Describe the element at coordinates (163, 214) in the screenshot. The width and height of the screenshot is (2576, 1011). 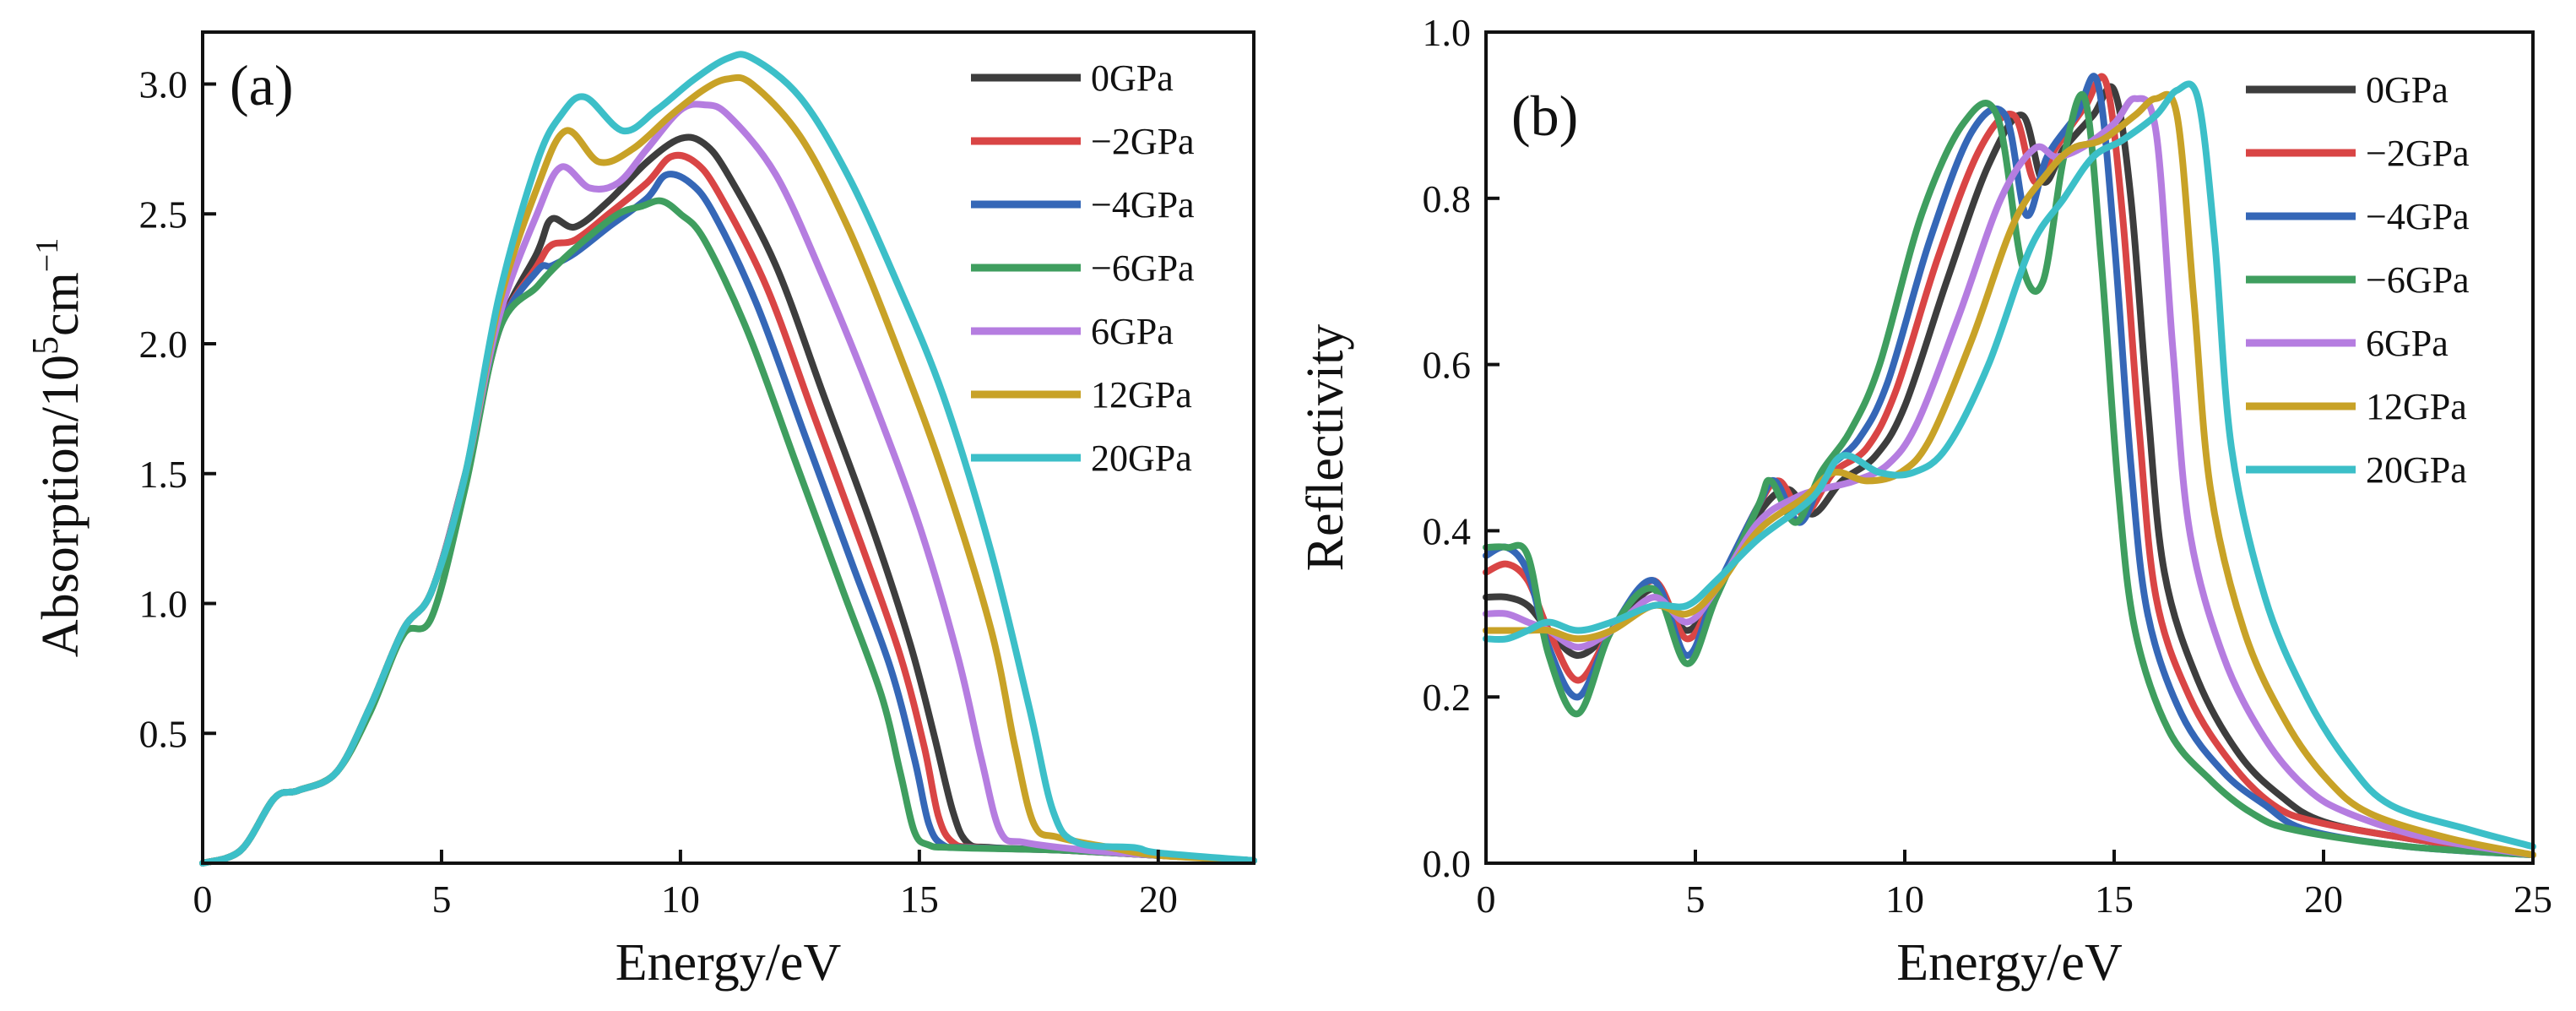
I see `y-tick-label: 2.5` at that location.